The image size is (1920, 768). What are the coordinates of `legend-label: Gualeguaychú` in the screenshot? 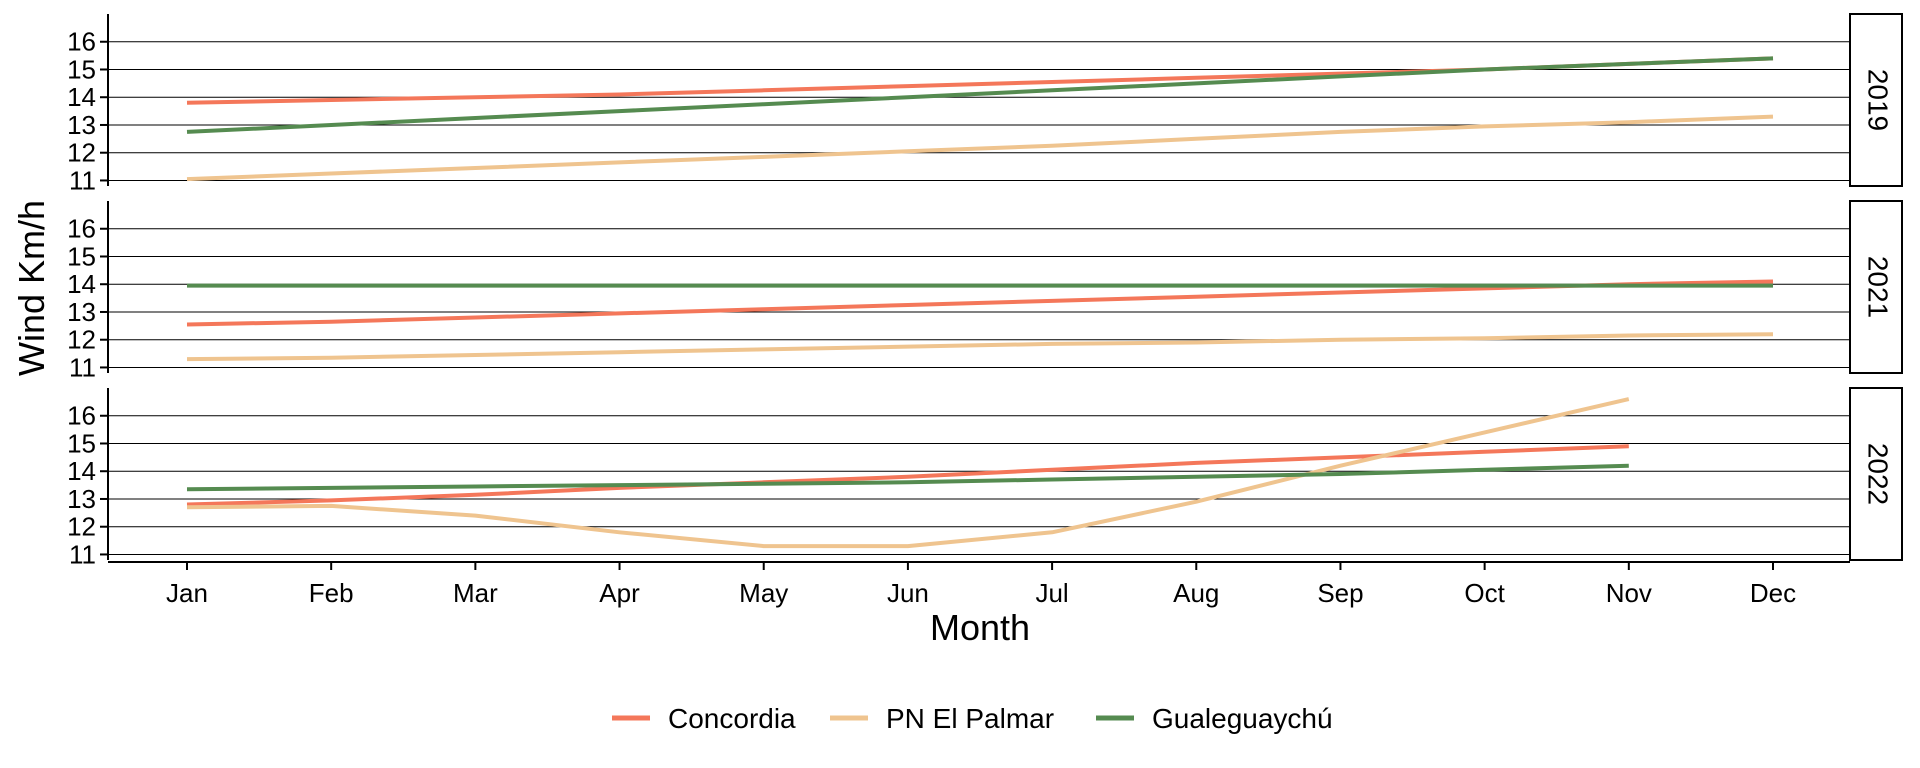 It's located at (1242, 718).